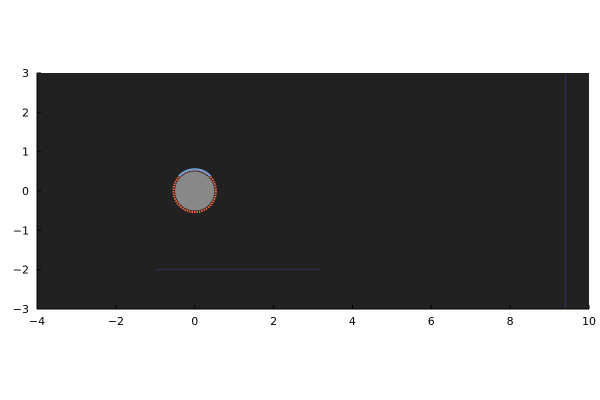 The height and width of the screenshot is (400, 600). Describe the element at coordinates (21, 270) in the screenshot. I see `y-tick-label: −2` at that location.